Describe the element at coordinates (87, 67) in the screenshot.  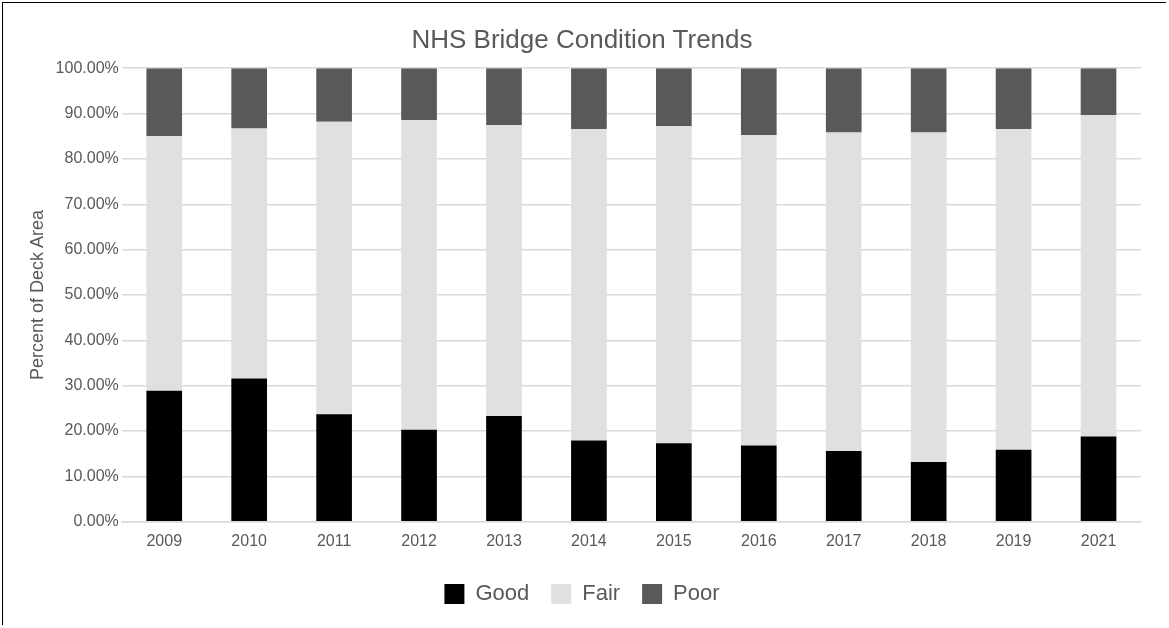
I see `y-tick-label: 100.00%` at that location.